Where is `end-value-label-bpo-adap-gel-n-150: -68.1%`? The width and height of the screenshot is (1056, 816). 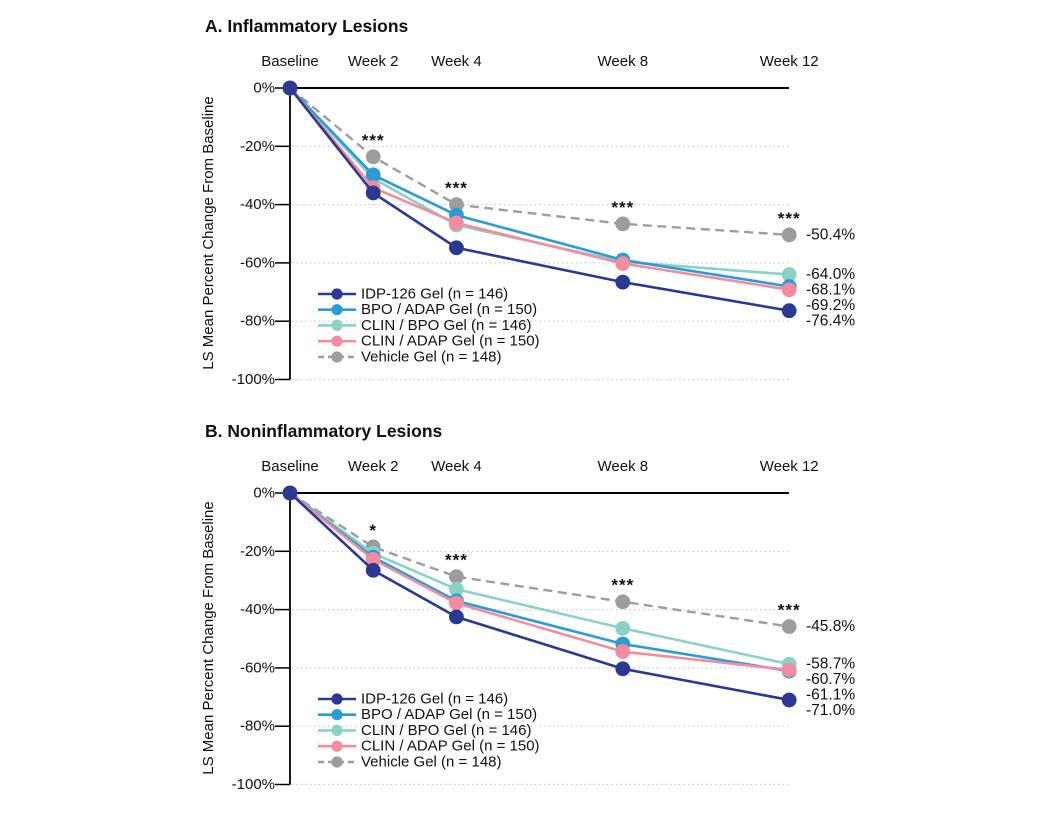 end-value-label-bpo-adap-gel-n-150: -68.1% is located at coordinates (830, 290).